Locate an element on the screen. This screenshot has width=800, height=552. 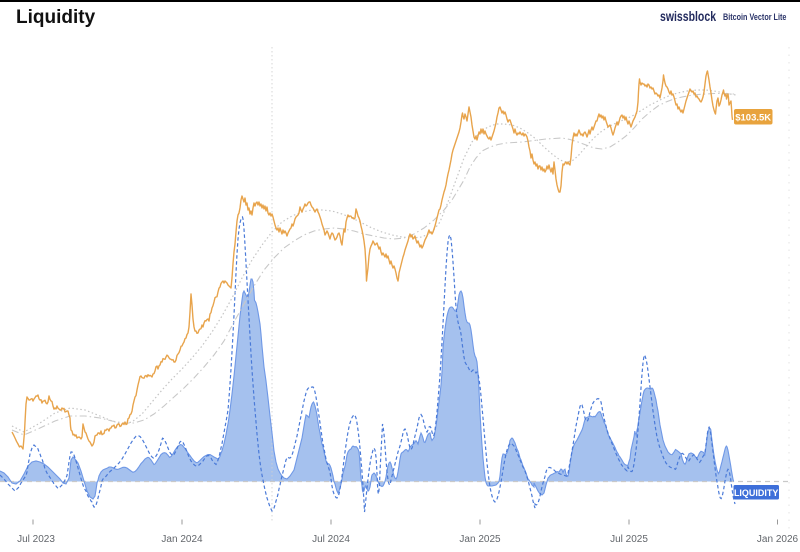
svg-text: Jan 2024 is located at coordinates (182, 539).